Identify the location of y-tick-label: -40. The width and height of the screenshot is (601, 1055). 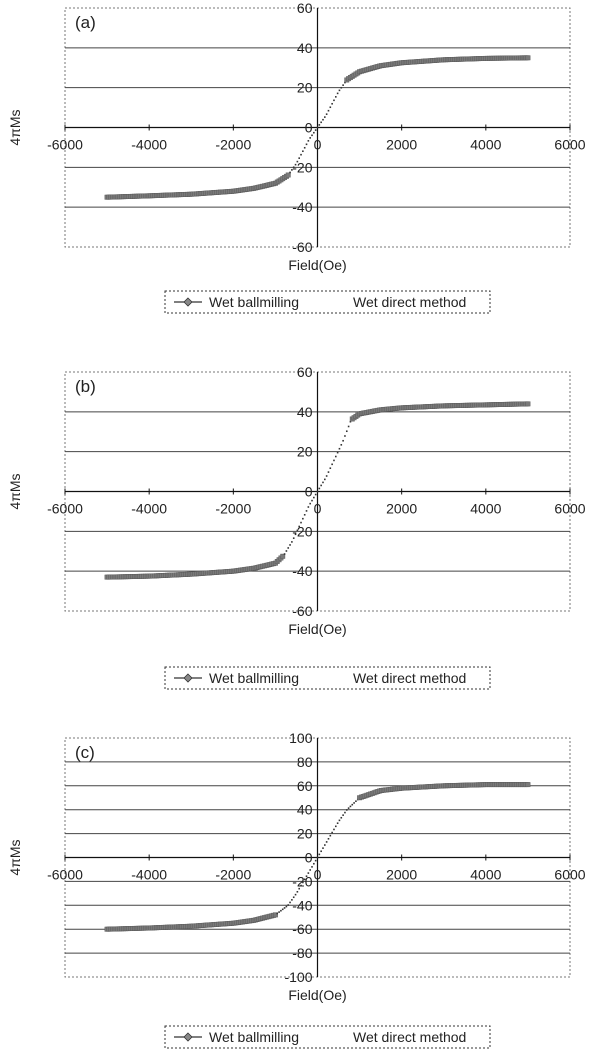
(302, 207).